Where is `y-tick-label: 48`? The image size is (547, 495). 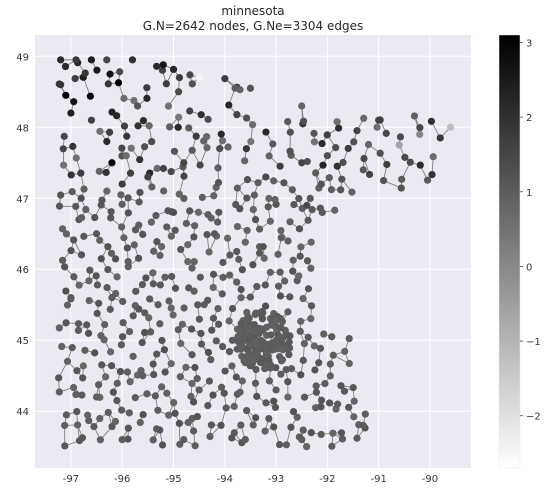
y-tick-label: 48 is located at coordinates (22, 128).